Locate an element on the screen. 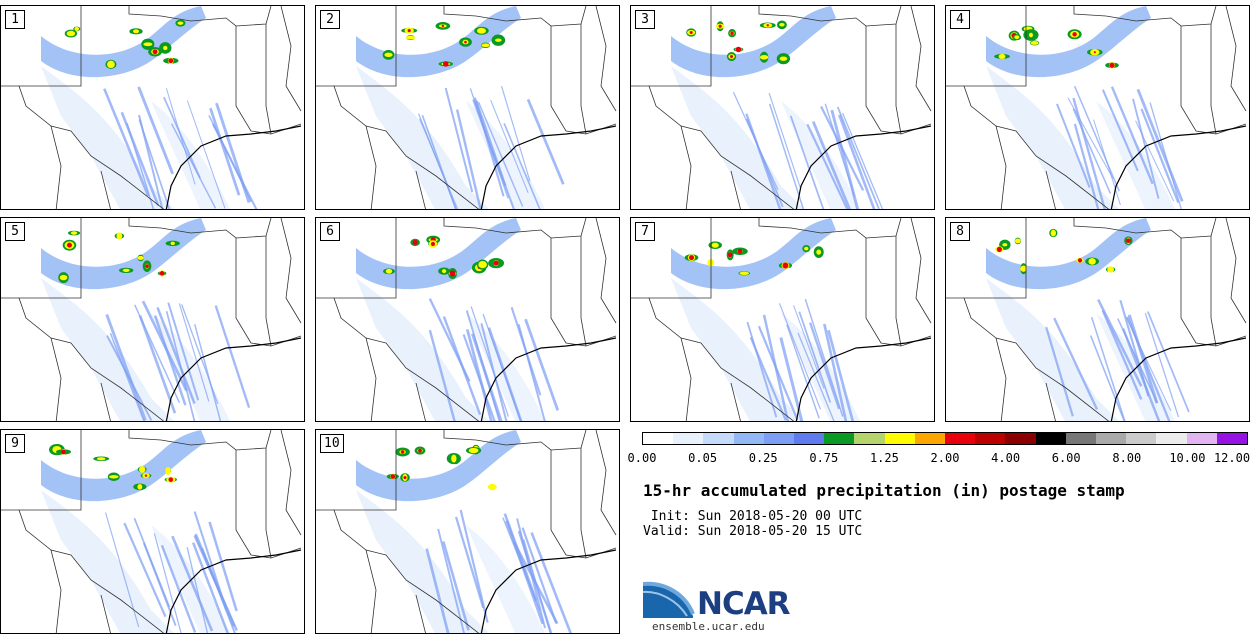 Image resolution: width=1260 pixels, height=635 pixels. colorbar-tick-label: 0.05 is located at coordinates (703, 458).